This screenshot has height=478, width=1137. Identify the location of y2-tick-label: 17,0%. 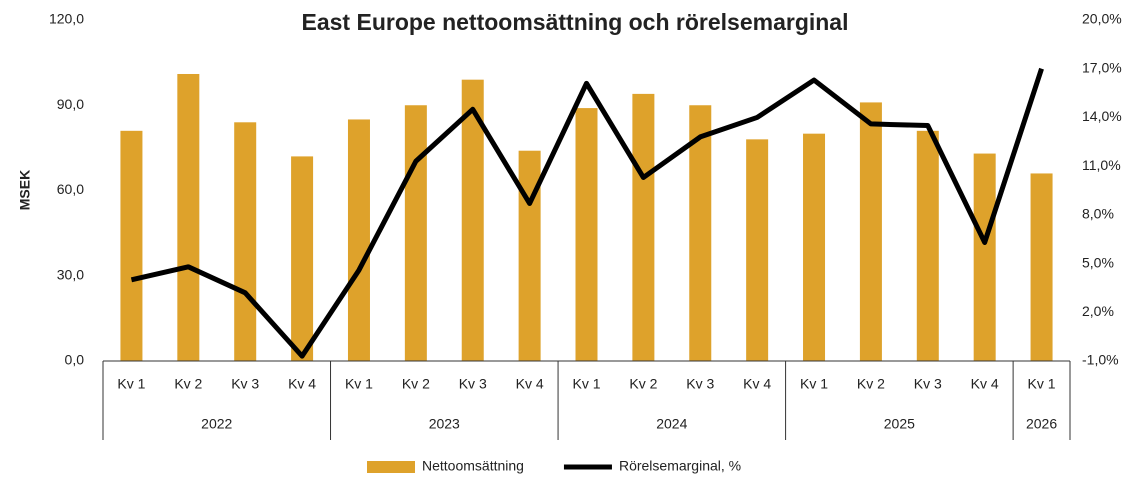
(1102, 67).